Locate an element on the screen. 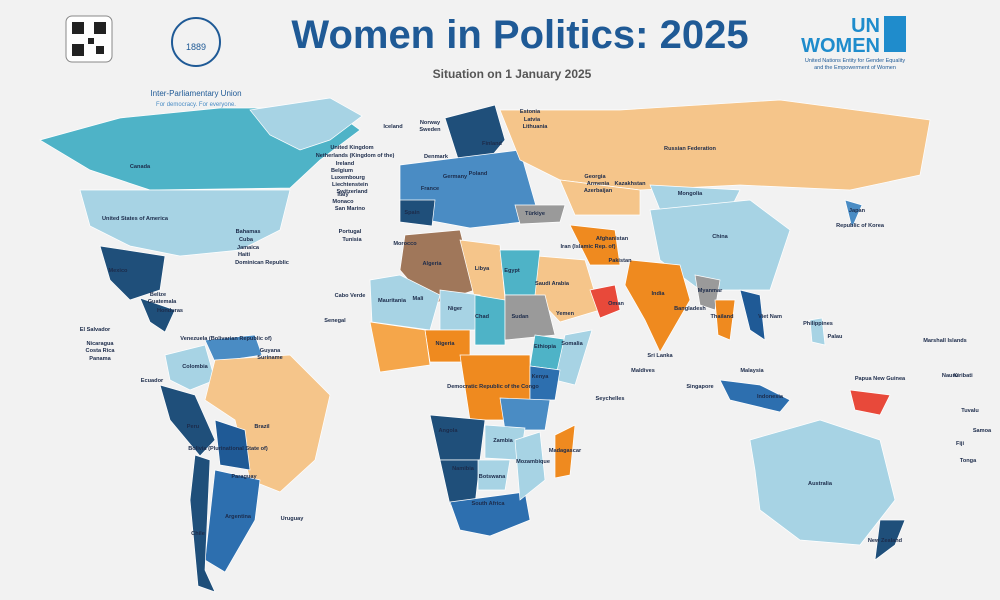 This screenshot has width=1000, height=600. country-label: Mongolia is located at coordinates (690, 194).